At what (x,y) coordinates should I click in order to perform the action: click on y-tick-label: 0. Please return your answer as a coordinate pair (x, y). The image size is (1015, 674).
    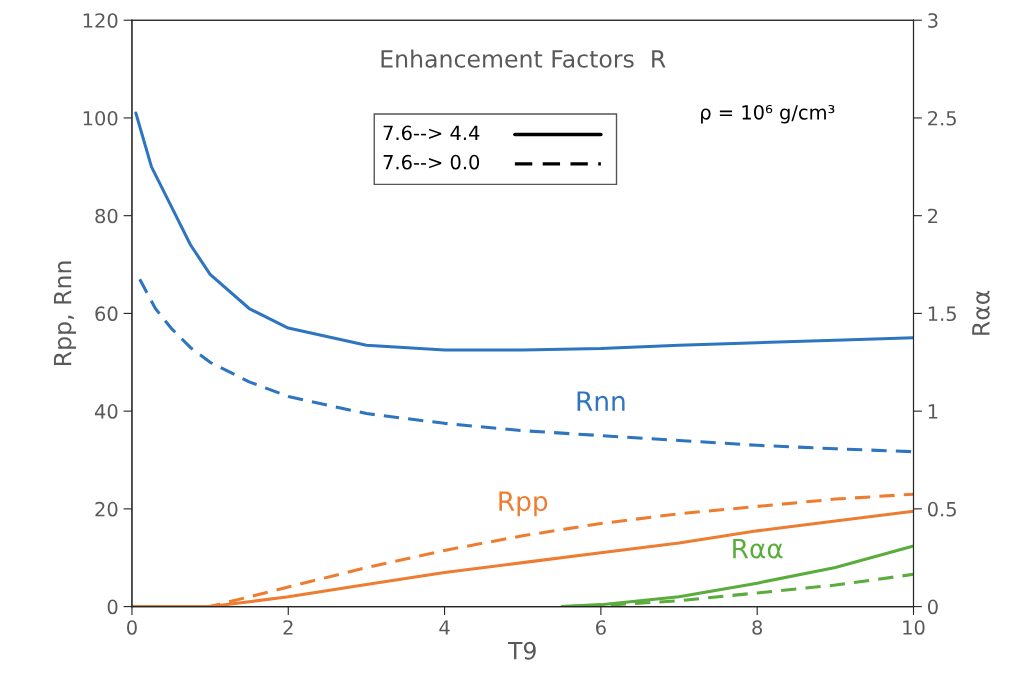
    Looking at the image, I should click on (112, 607).